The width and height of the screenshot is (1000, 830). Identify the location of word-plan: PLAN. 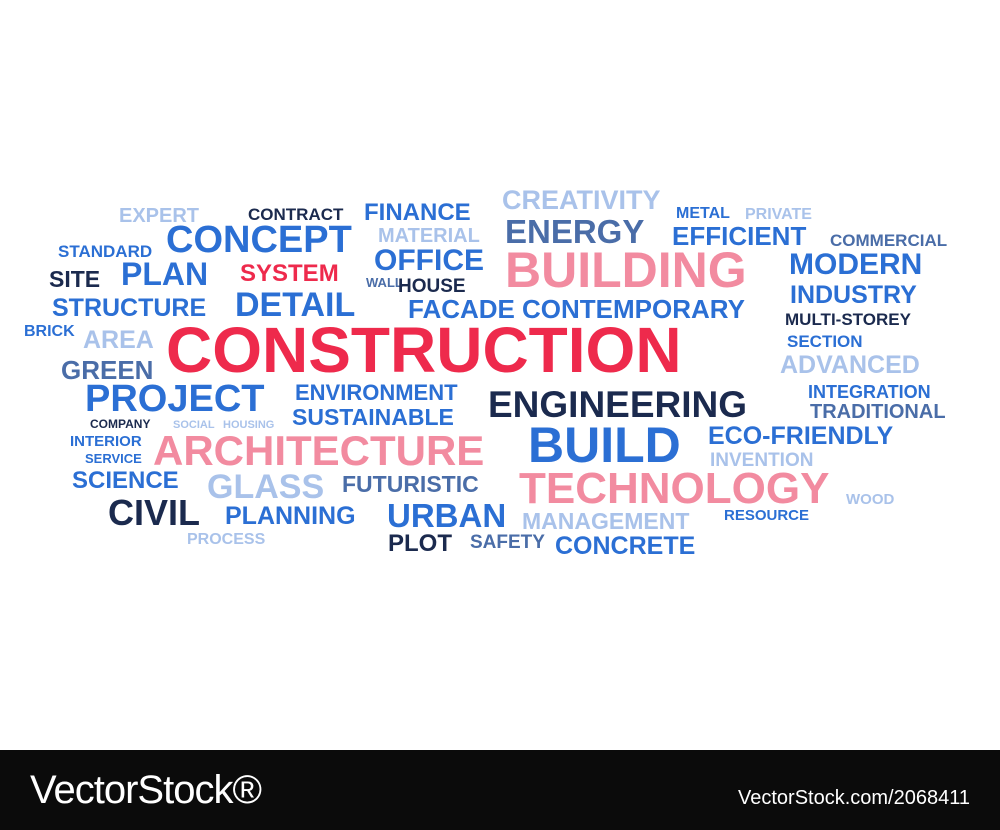
(165, 274).